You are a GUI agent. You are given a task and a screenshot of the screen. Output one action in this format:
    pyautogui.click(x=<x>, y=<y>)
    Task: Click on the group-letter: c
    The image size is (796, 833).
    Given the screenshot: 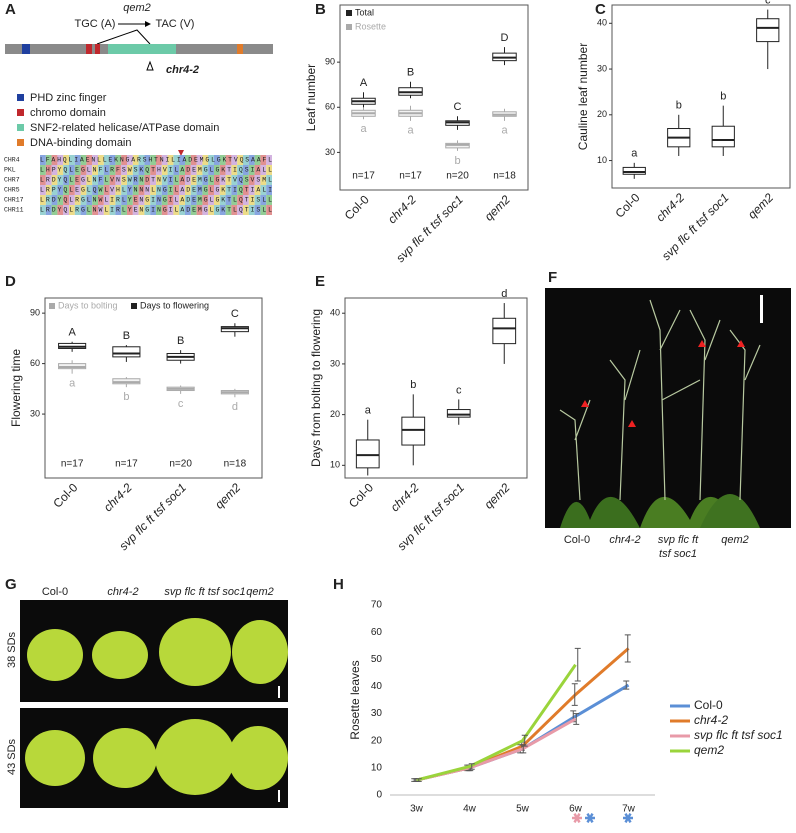 What is the action you would take?
    pyautogui.click(x=181, y=404)
    